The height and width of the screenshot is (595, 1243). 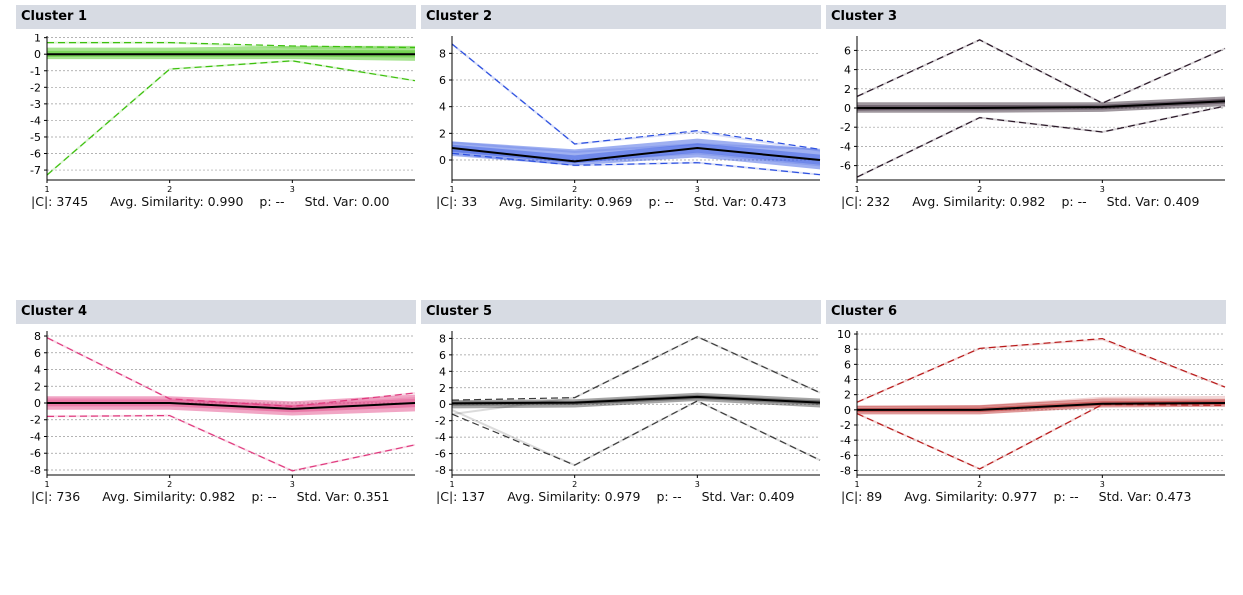 What do you see at coordinates (35, 137) in the screenshot?
I see `y-tick-label: -5` at bounding box center [35, 137].